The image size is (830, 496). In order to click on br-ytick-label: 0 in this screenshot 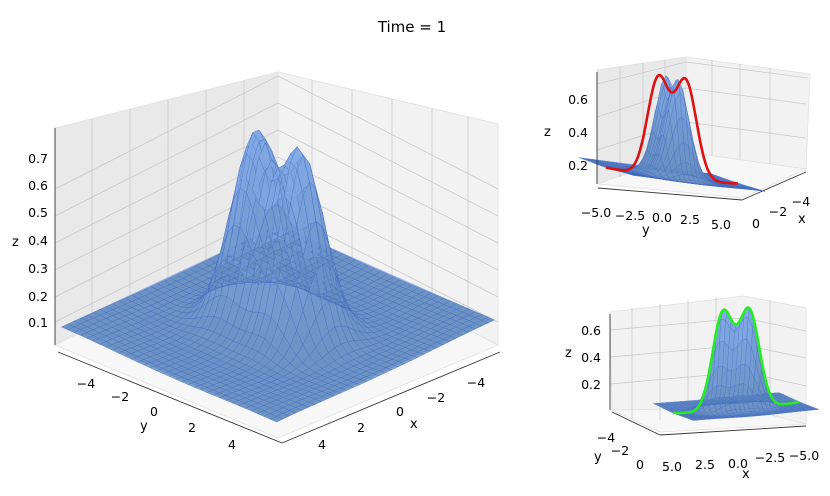, I will do `click(640, 464)`.